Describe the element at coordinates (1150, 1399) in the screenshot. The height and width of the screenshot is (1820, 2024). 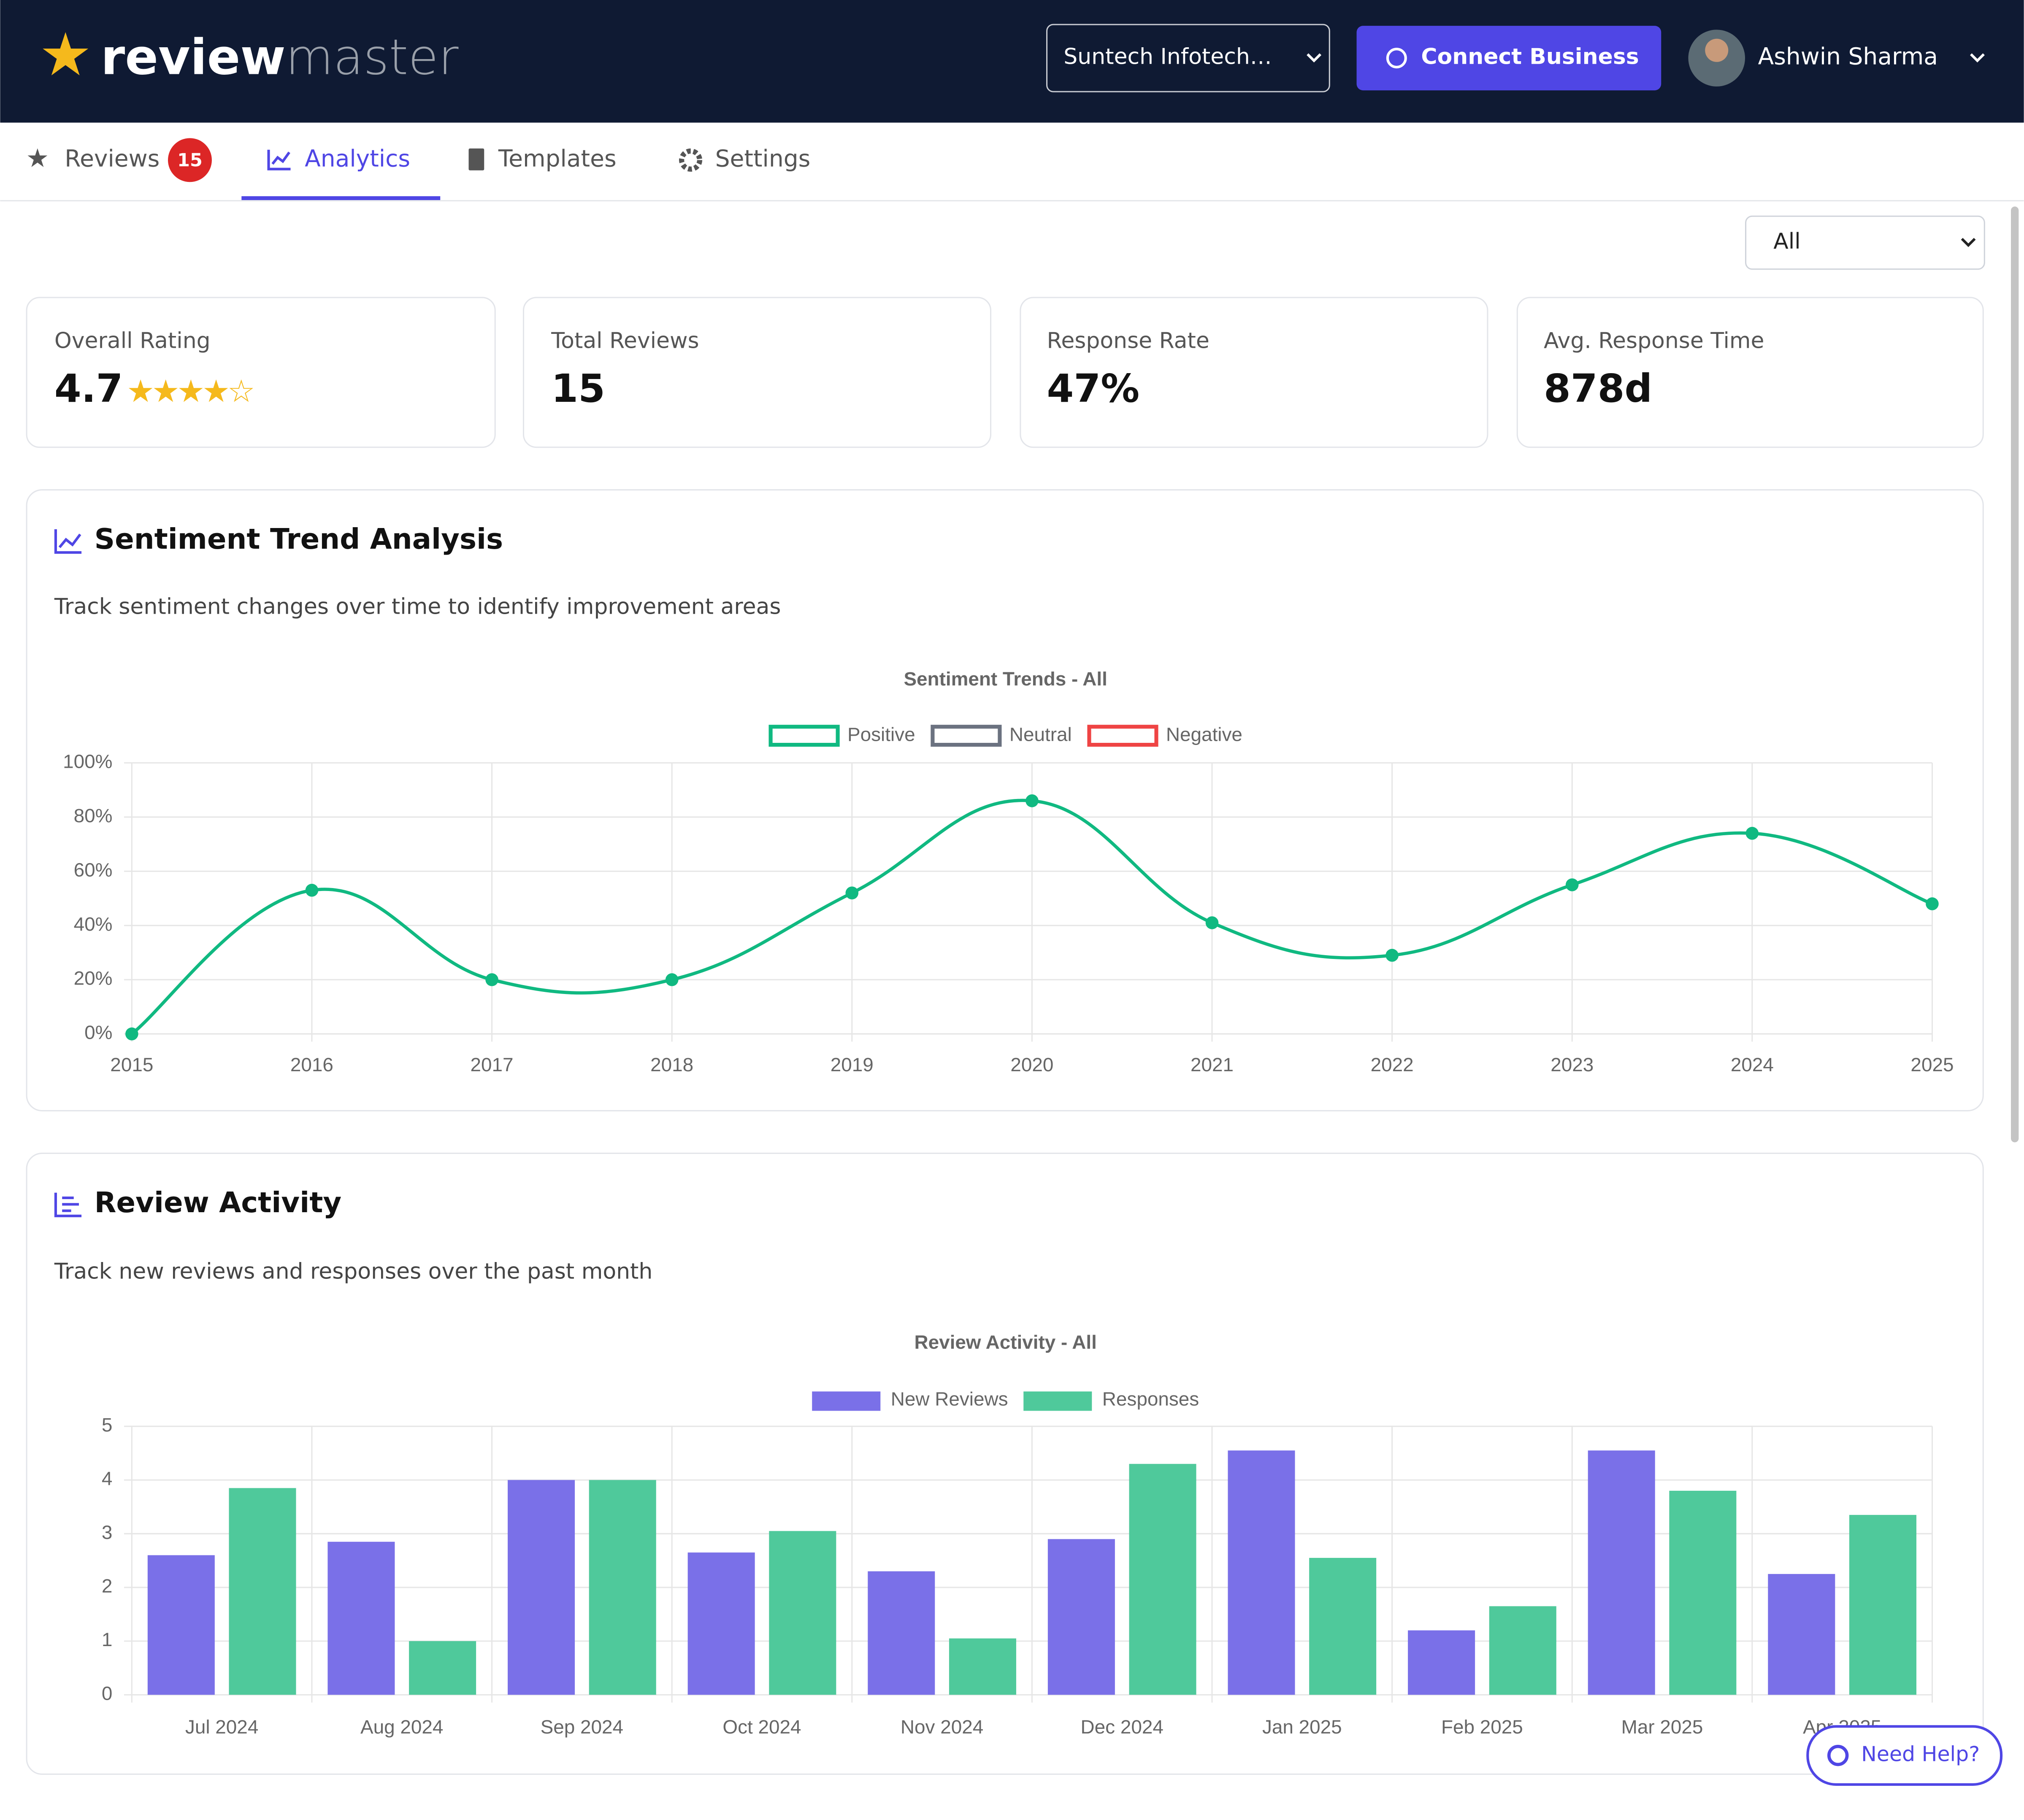
I see `legend-label: Responses` at that location.